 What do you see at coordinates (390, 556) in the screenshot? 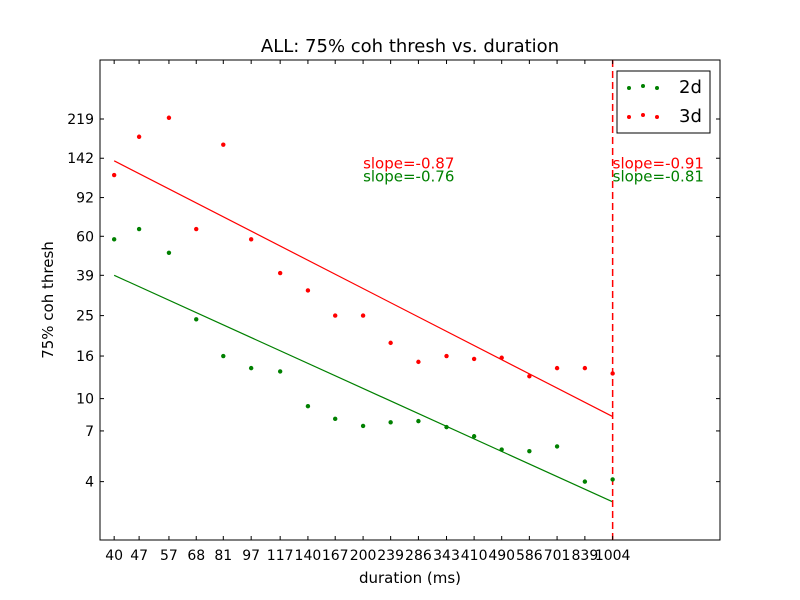
I see `x-tick-label: 239` at bounding box center [390, 556].